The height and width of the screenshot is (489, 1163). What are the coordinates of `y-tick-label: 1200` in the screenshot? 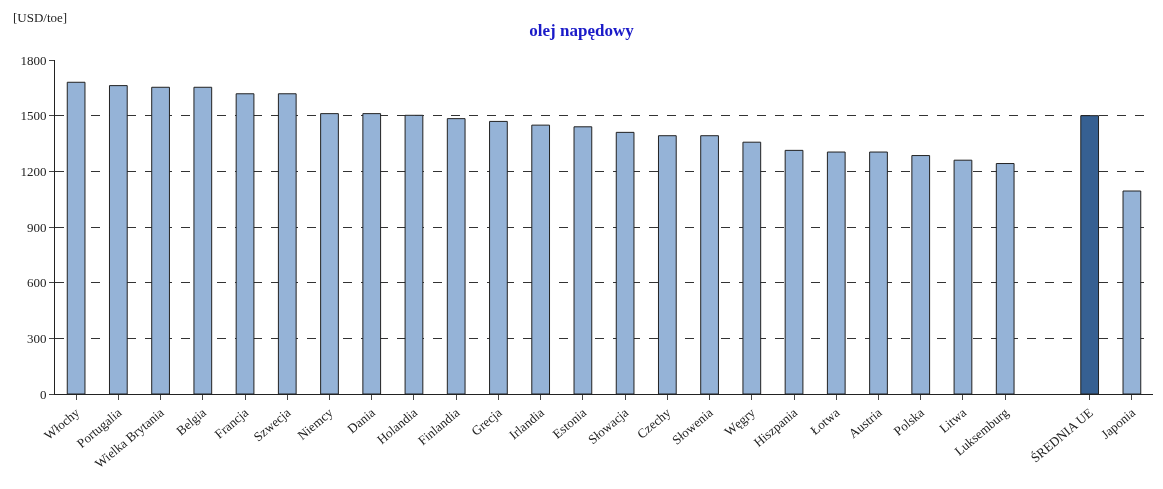 It's located at (33, 171).